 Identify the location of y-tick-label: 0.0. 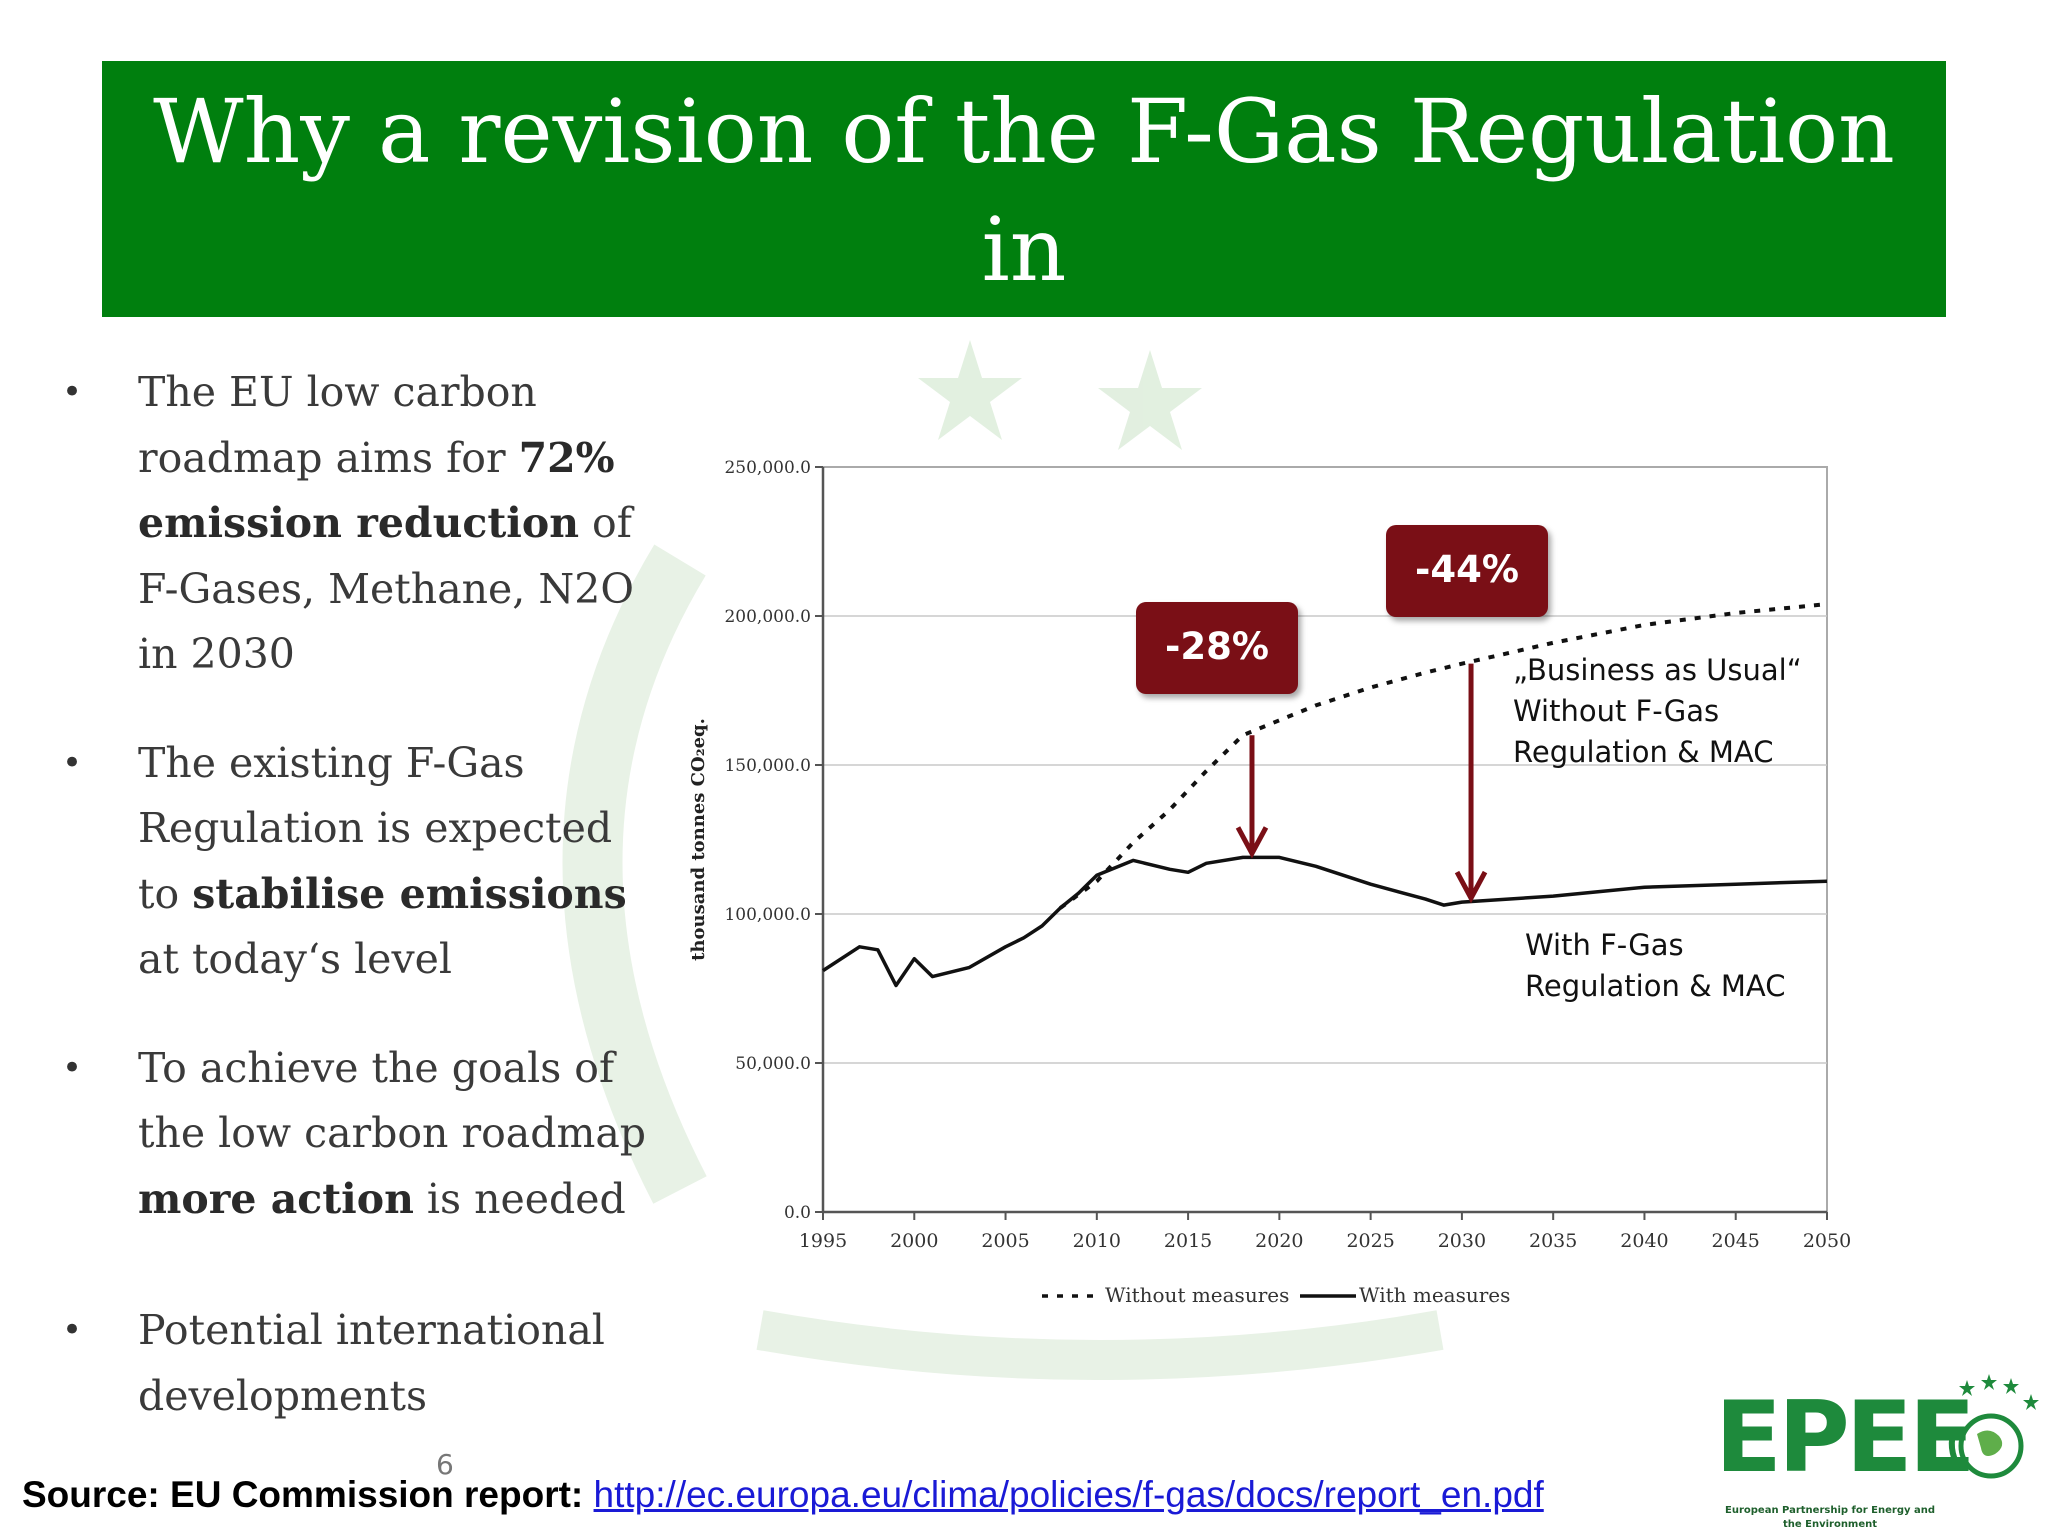
(797, 1213).